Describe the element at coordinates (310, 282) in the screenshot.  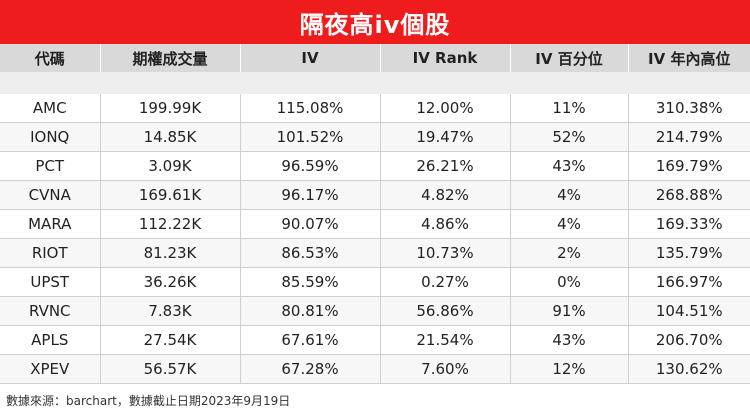
I see `iv-cell: 85.59%` at that location.